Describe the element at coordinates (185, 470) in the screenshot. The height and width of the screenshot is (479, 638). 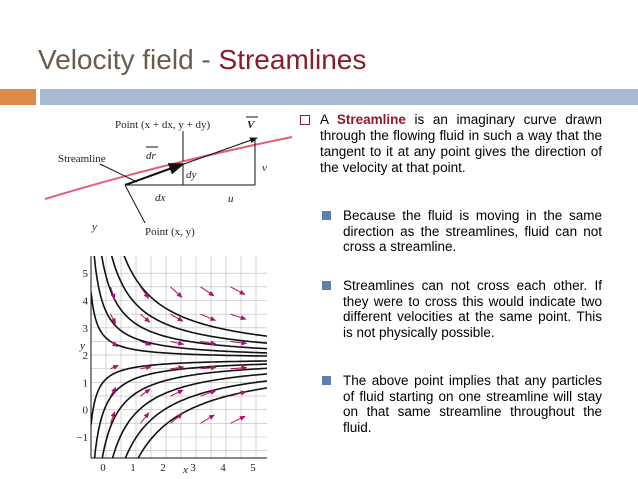
I see `axis-label: x` at that location.